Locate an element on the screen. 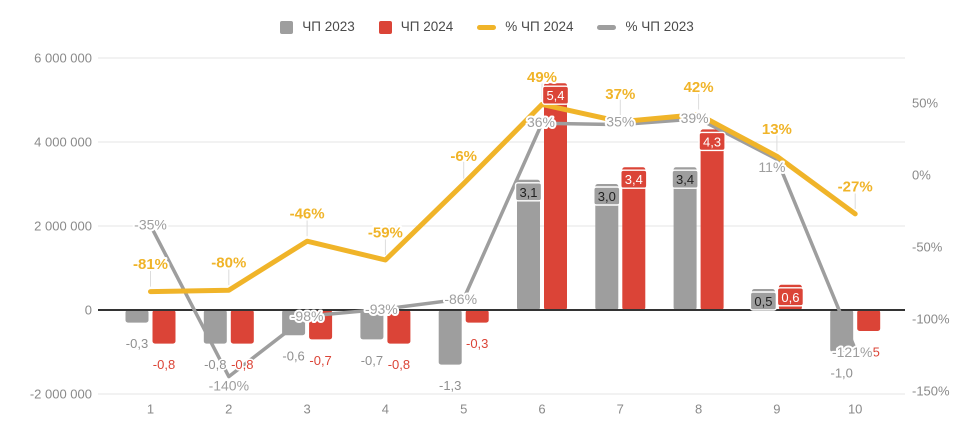 This screenshot has height=439, width=974. bar-np2023-cat10 is located at coordinates (842, 331).